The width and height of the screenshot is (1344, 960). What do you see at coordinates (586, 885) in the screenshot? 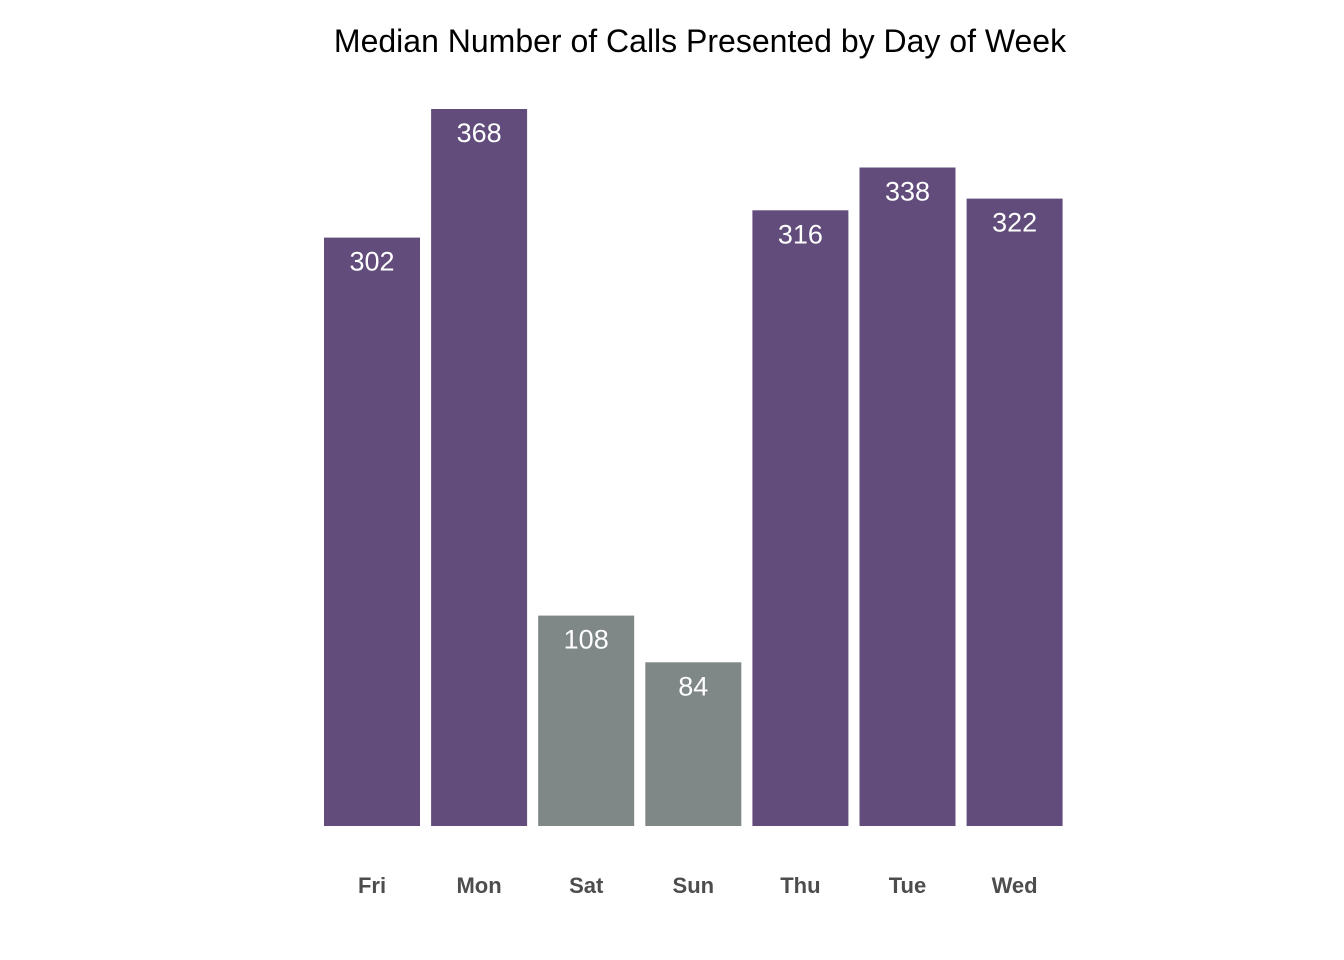
I see `x-tick-label-sat: Sat` at bounding box center [586, 885].